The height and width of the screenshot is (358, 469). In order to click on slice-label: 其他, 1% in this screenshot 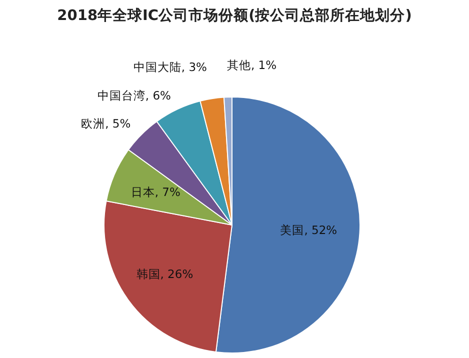, I will do `click(251, 65)`.